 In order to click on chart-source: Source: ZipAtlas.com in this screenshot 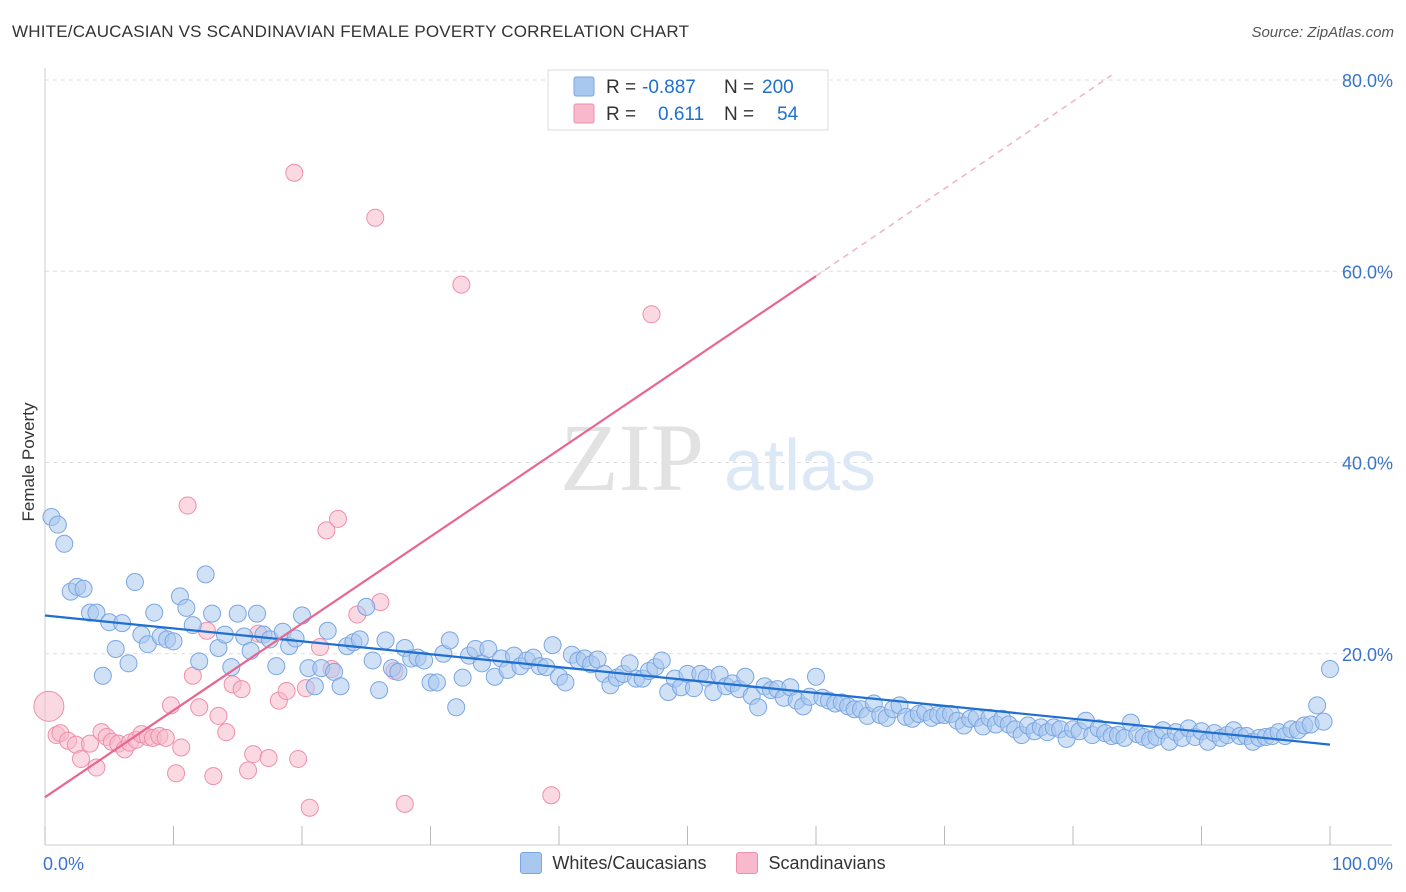, I will do `click(1322, 32)`.